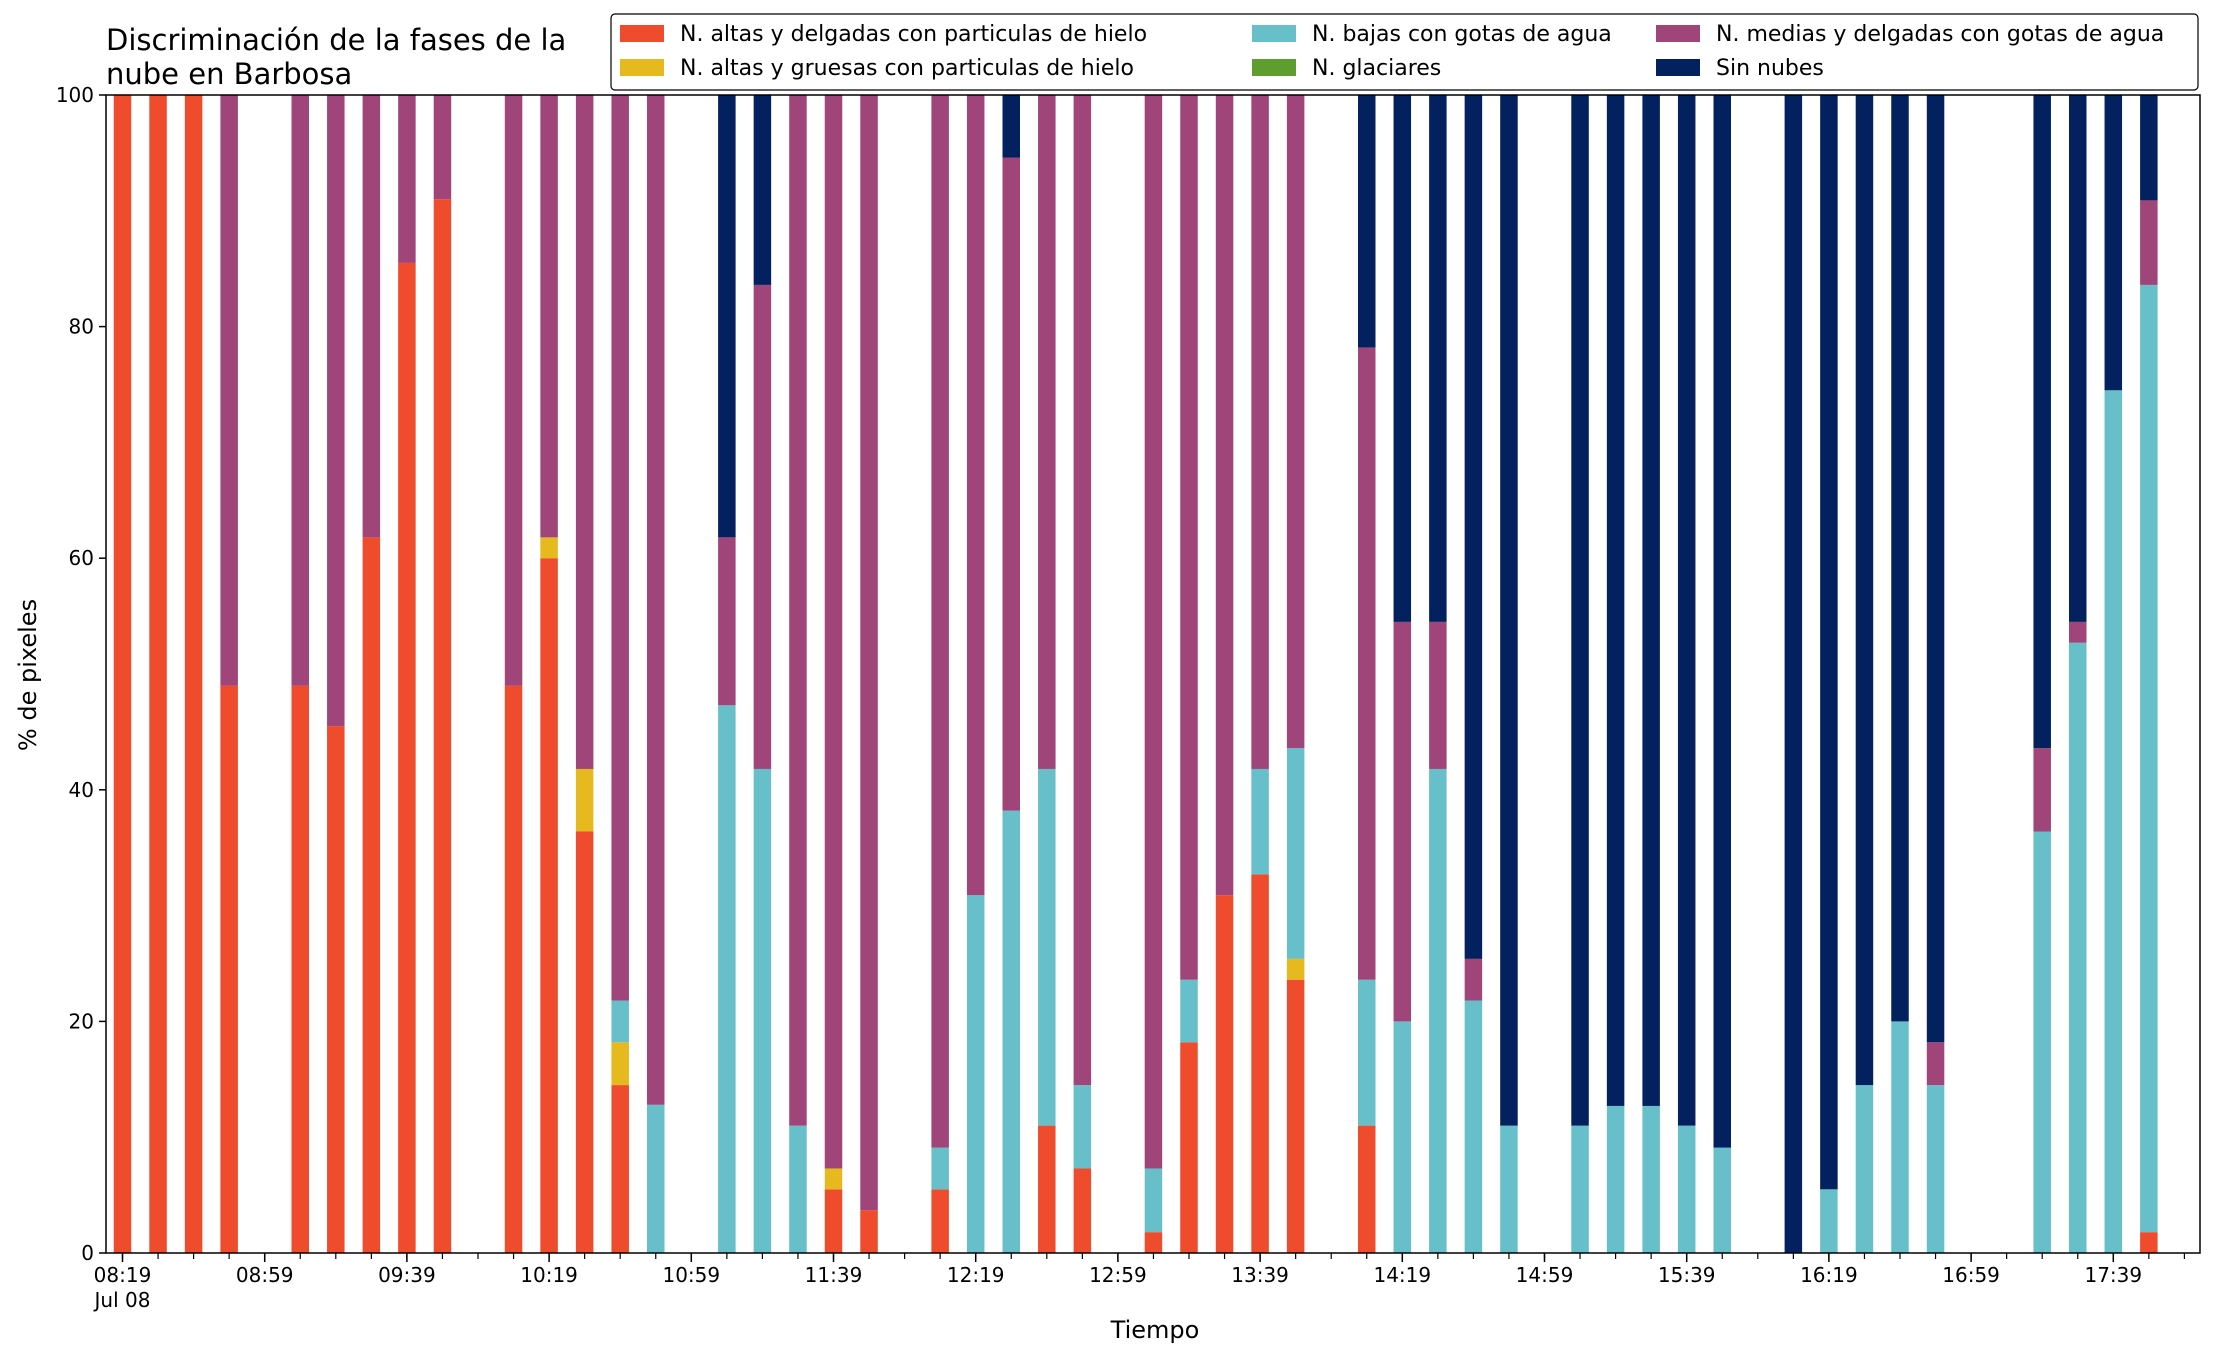 This screenshot has height=1355, width=2216. I want to click on legend-swatch-hielo_gruesas, so click(642, 67).